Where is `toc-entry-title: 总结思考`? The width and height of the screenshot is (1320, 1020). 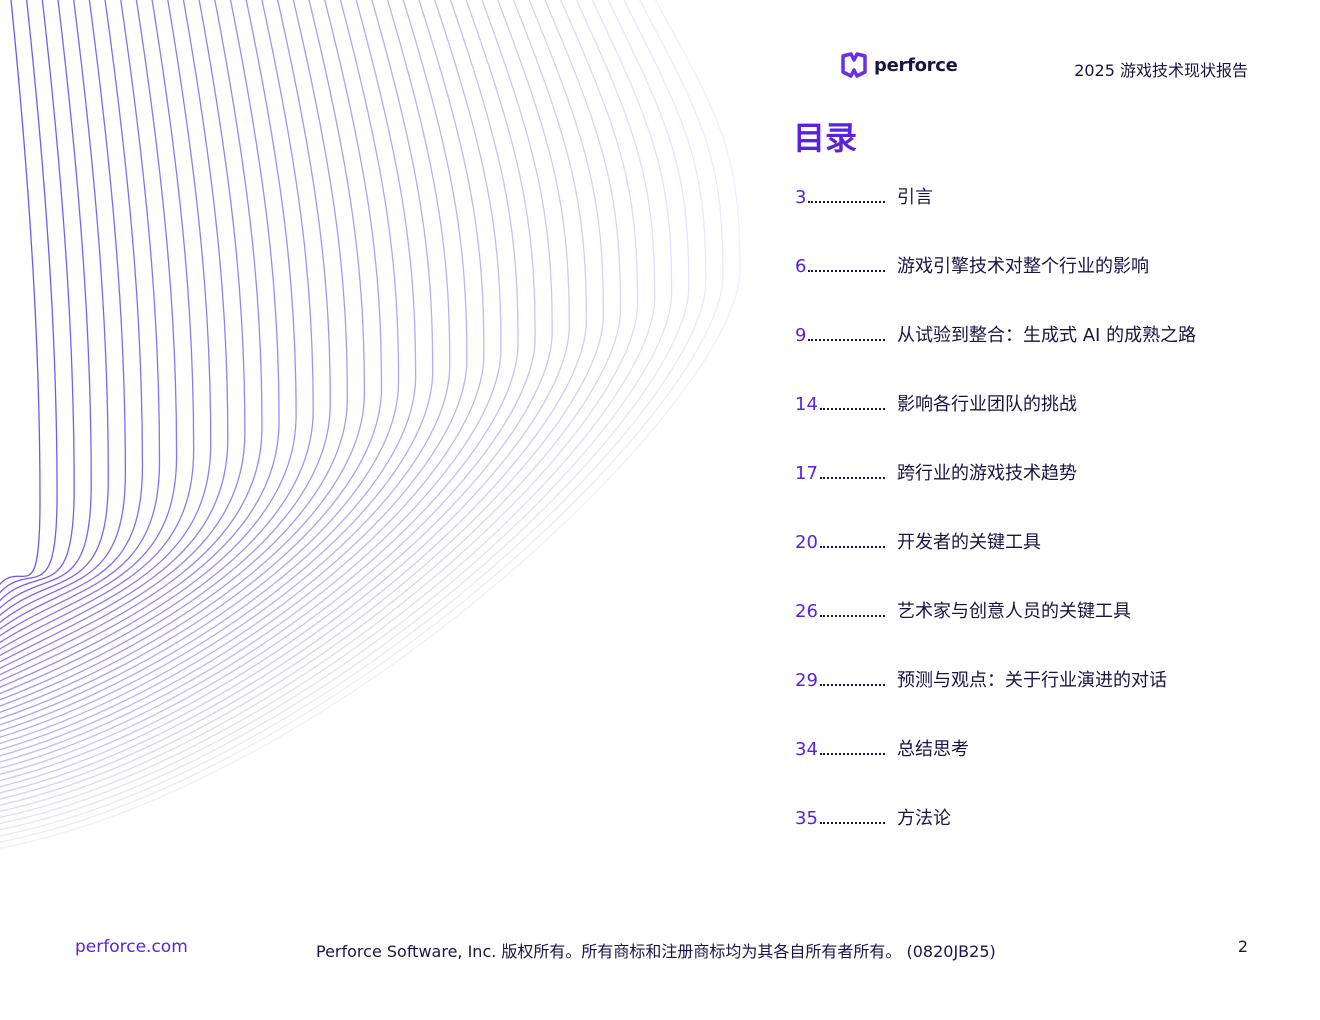 toc-entry-title: 总结思考 is located at coordinates (933, 749).